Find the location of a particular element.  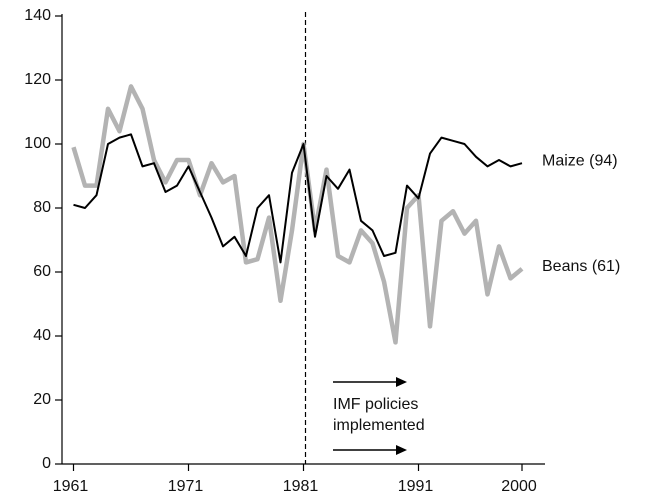

y-tick-label: 140 is located at coordinates (37, 15).